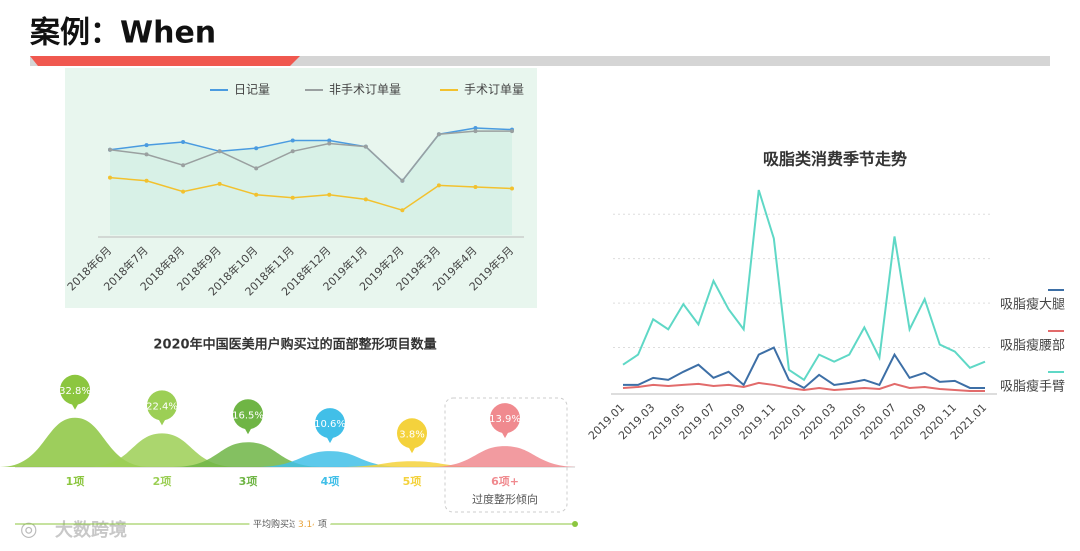  I want to click on legend-label: 吸脂瘦大腿, so click(1032, 305).